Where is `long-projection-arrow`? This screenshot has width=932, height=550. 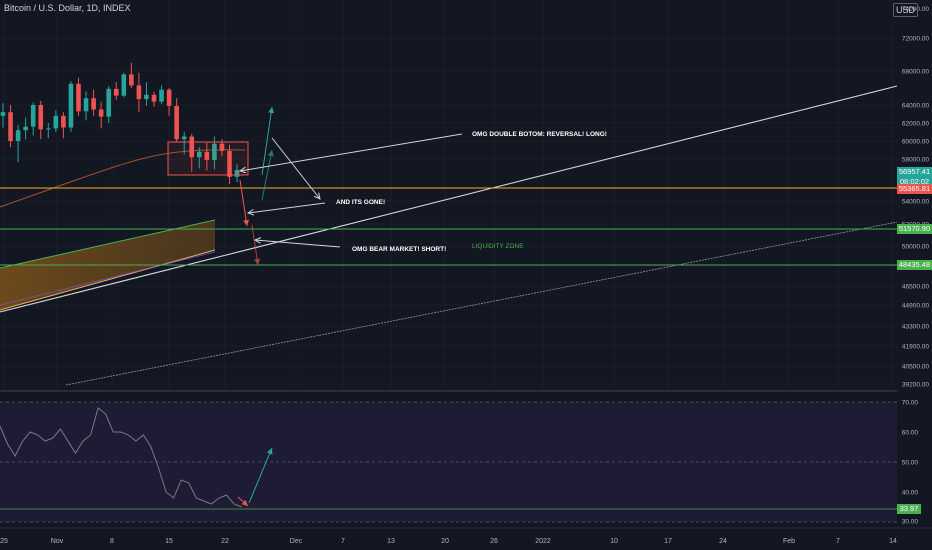
long-projection-arrow is located at coordinates (268, 141).